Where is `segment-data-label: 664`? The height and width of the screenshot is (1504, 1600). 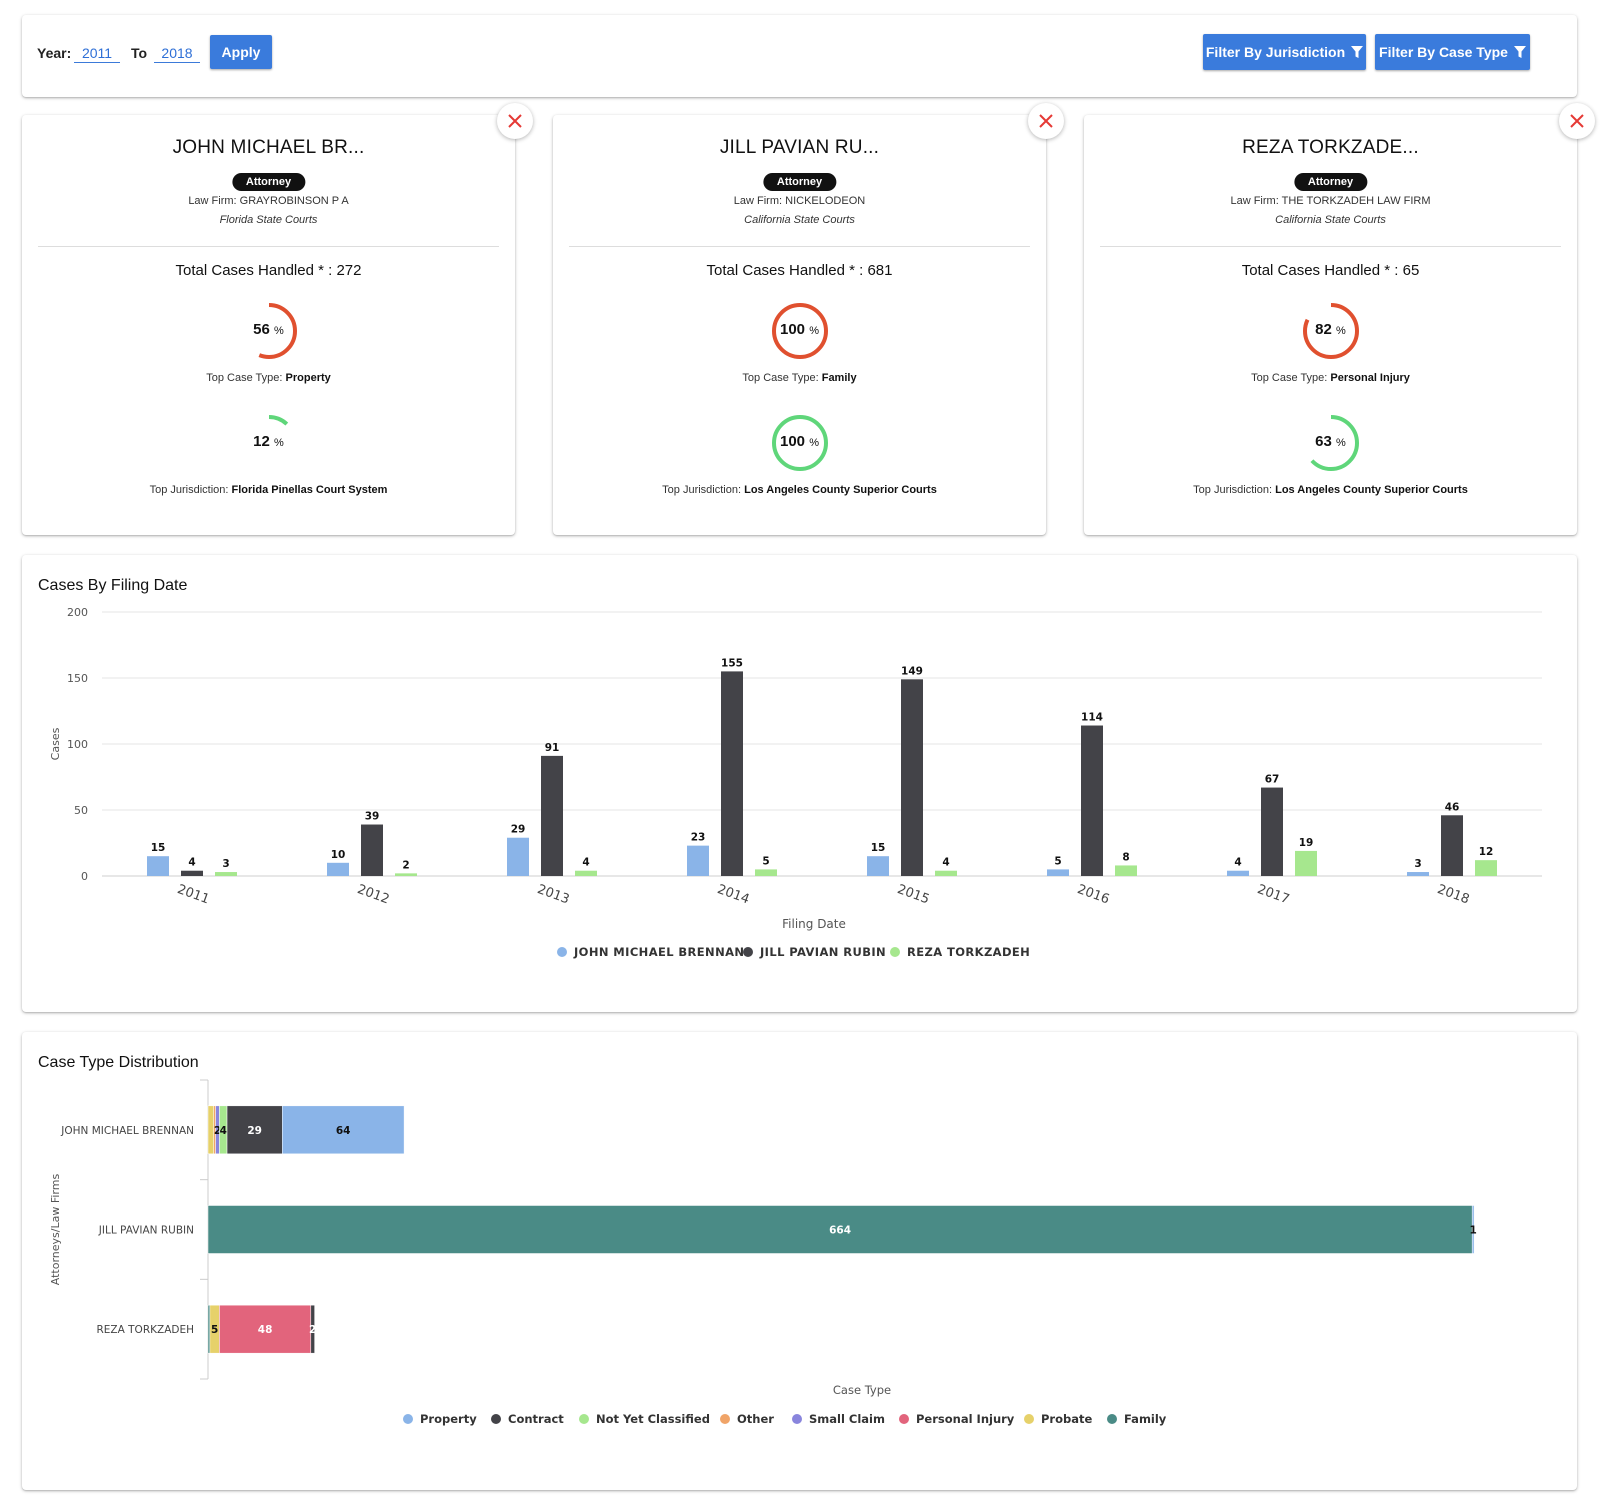
segment-data-label: 664 is located at coordinates (840, 1231).